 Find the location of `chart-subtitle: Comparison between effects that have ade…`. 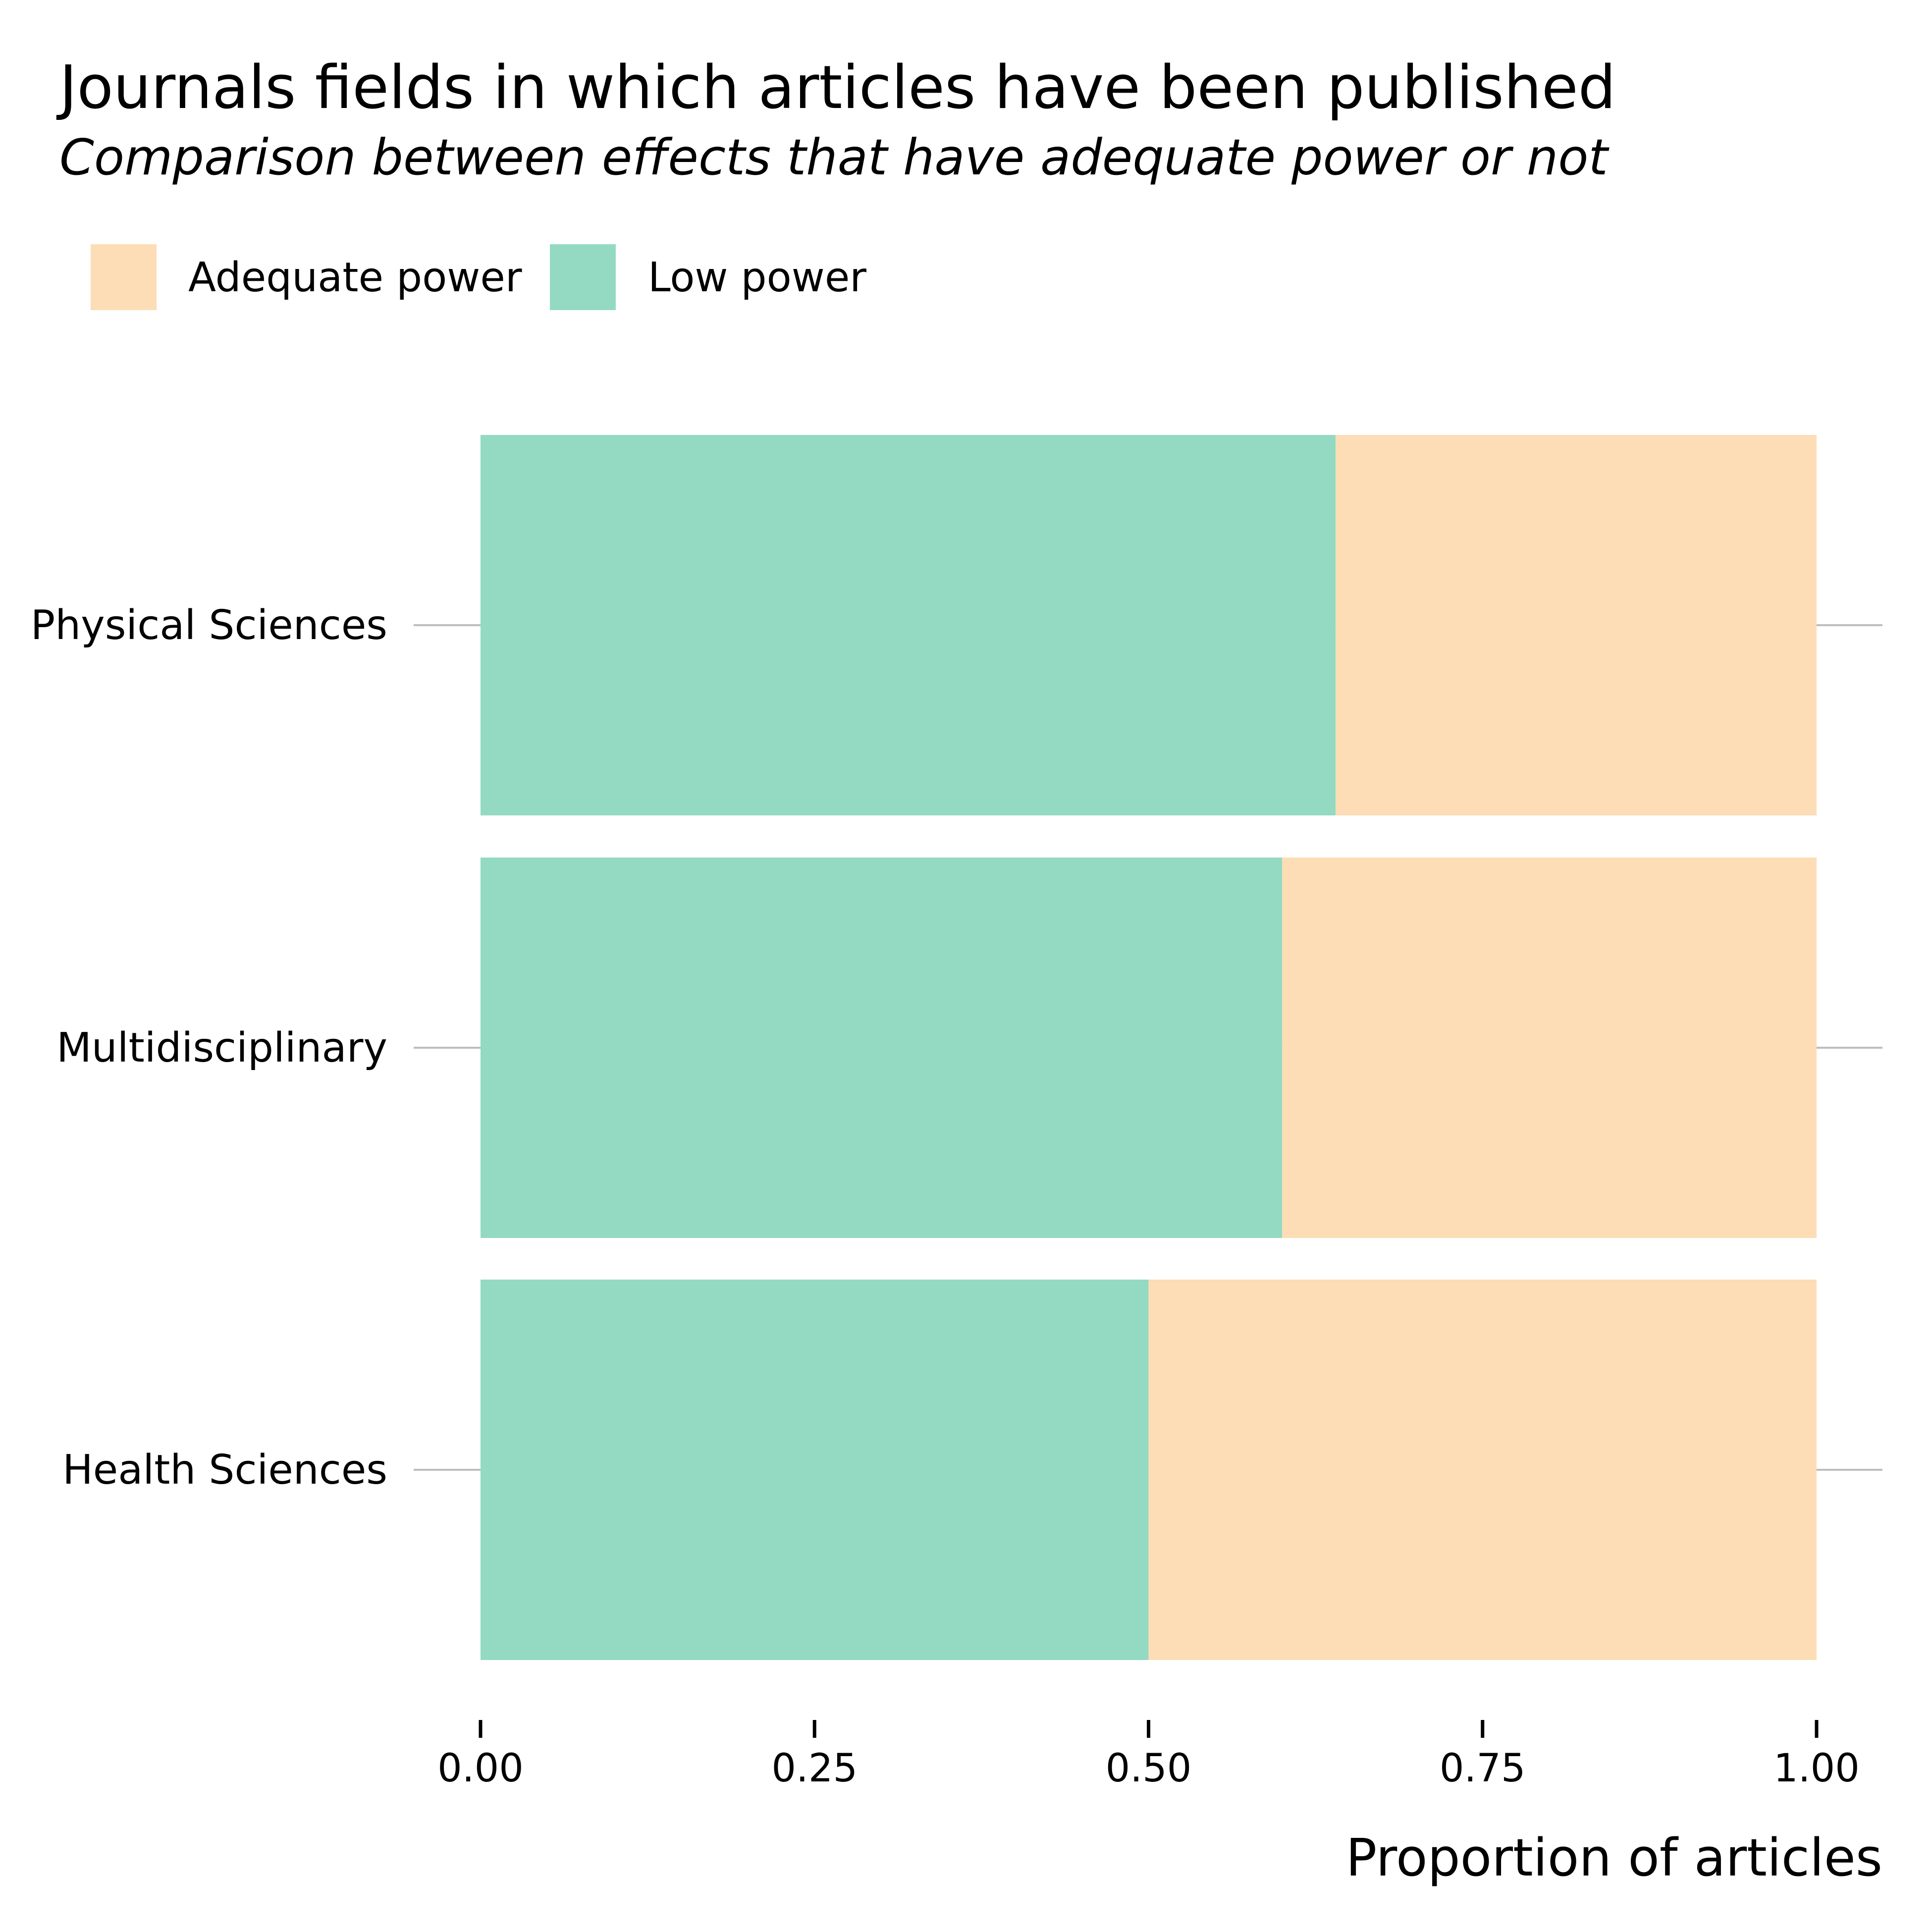

chart-subtitle: Comparison between effects that have ade… is located at coordinates (834, 157).